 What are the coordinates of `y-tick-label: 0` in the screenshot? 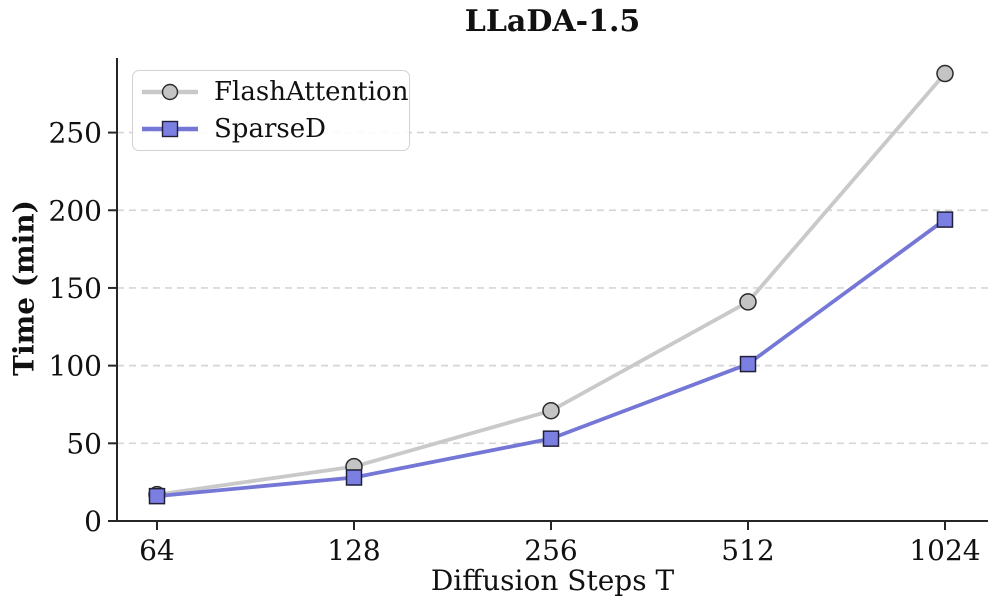 It's located at (93, 521).